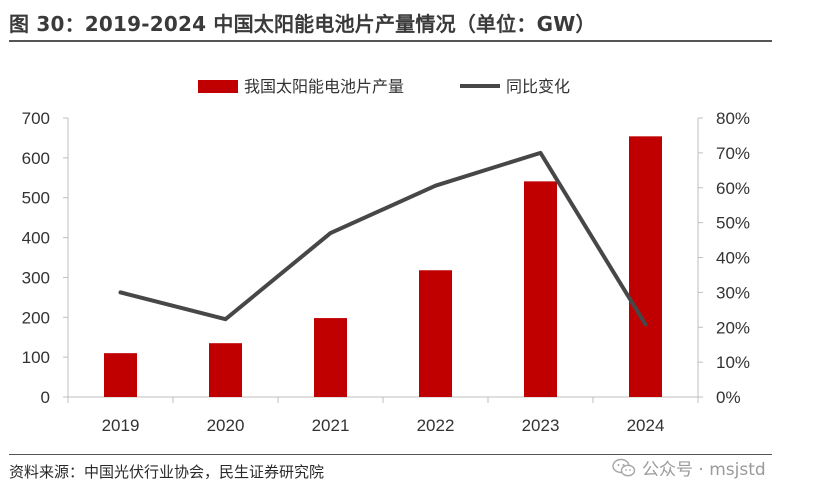 This screenshot has width=822, height=498. I want to click on y-left-tick-label: 700, so click(36, 118).